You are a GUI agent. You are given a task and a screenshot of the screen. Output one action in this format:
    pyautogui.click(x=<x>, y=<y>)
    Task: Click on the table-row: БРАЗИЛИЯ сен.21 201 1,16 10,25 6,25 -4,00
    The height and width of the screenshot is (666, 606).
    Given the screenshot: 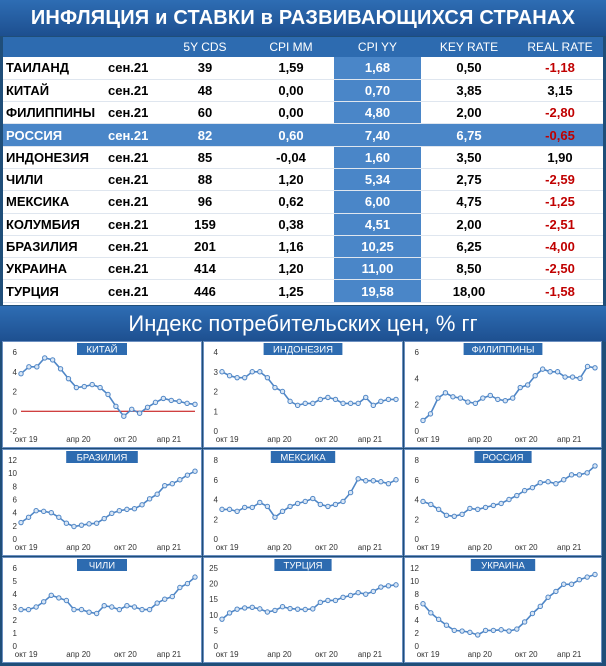 What is the action you would take?
    pyautogui.click(x=303, y=247)
    